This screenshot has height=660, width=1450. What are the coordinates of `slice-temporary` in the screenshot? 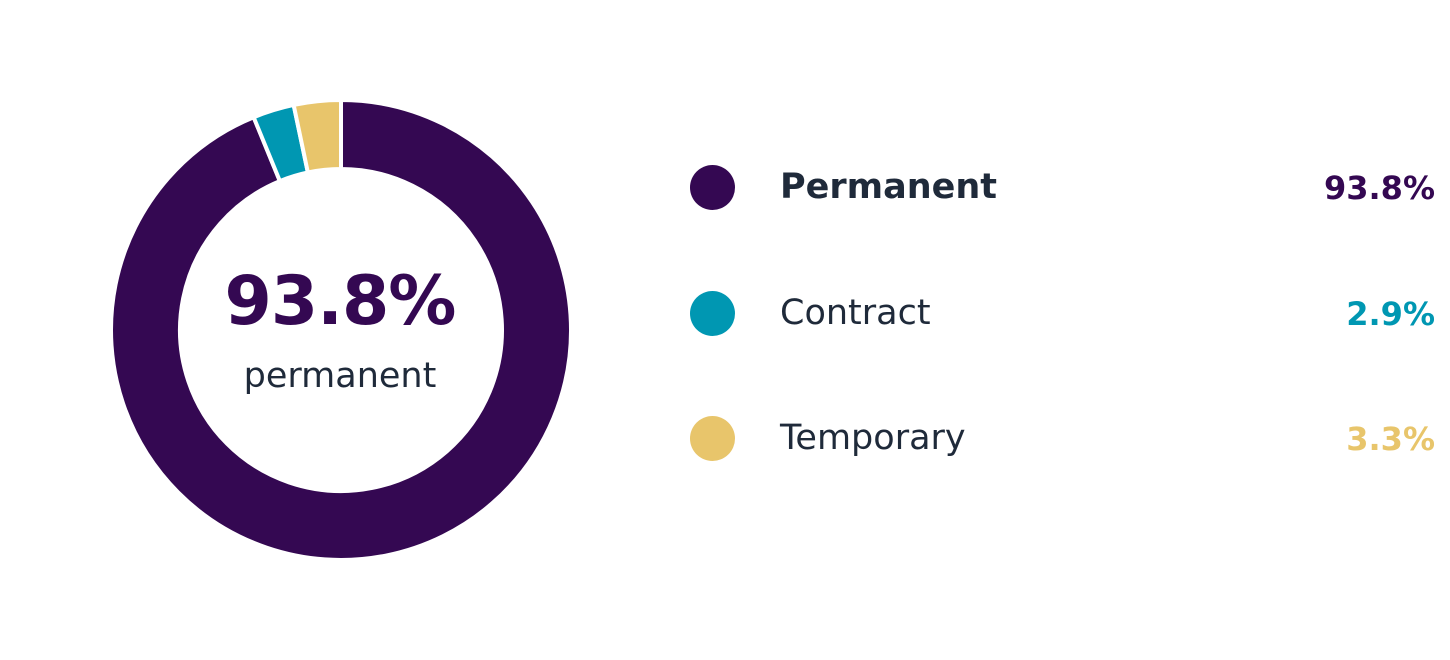 It's located at (317, 136).